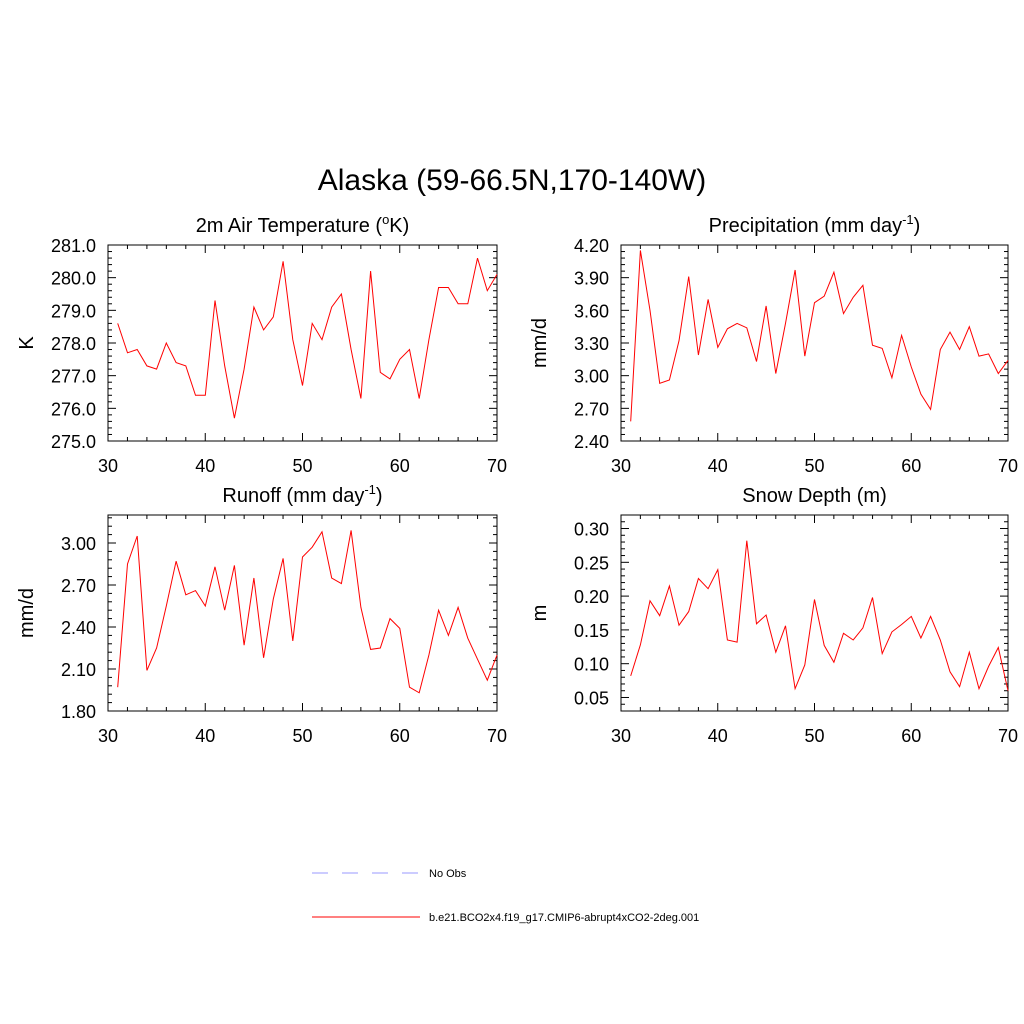 The height and width of the screenshot is (1024, 1024). Describe the element at coordinates (591, 530) in the screenshot. I see `y-tick-label: 0.30` at that location.